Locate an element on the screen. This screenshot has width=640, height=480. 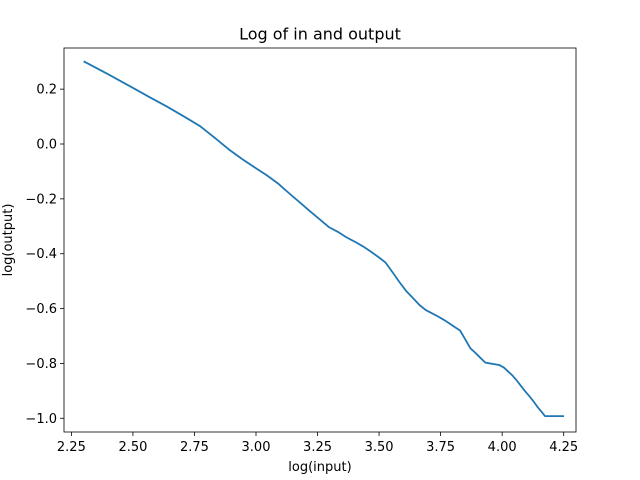
x-tick-label: 2.75 is located at coordinates (194, 447).